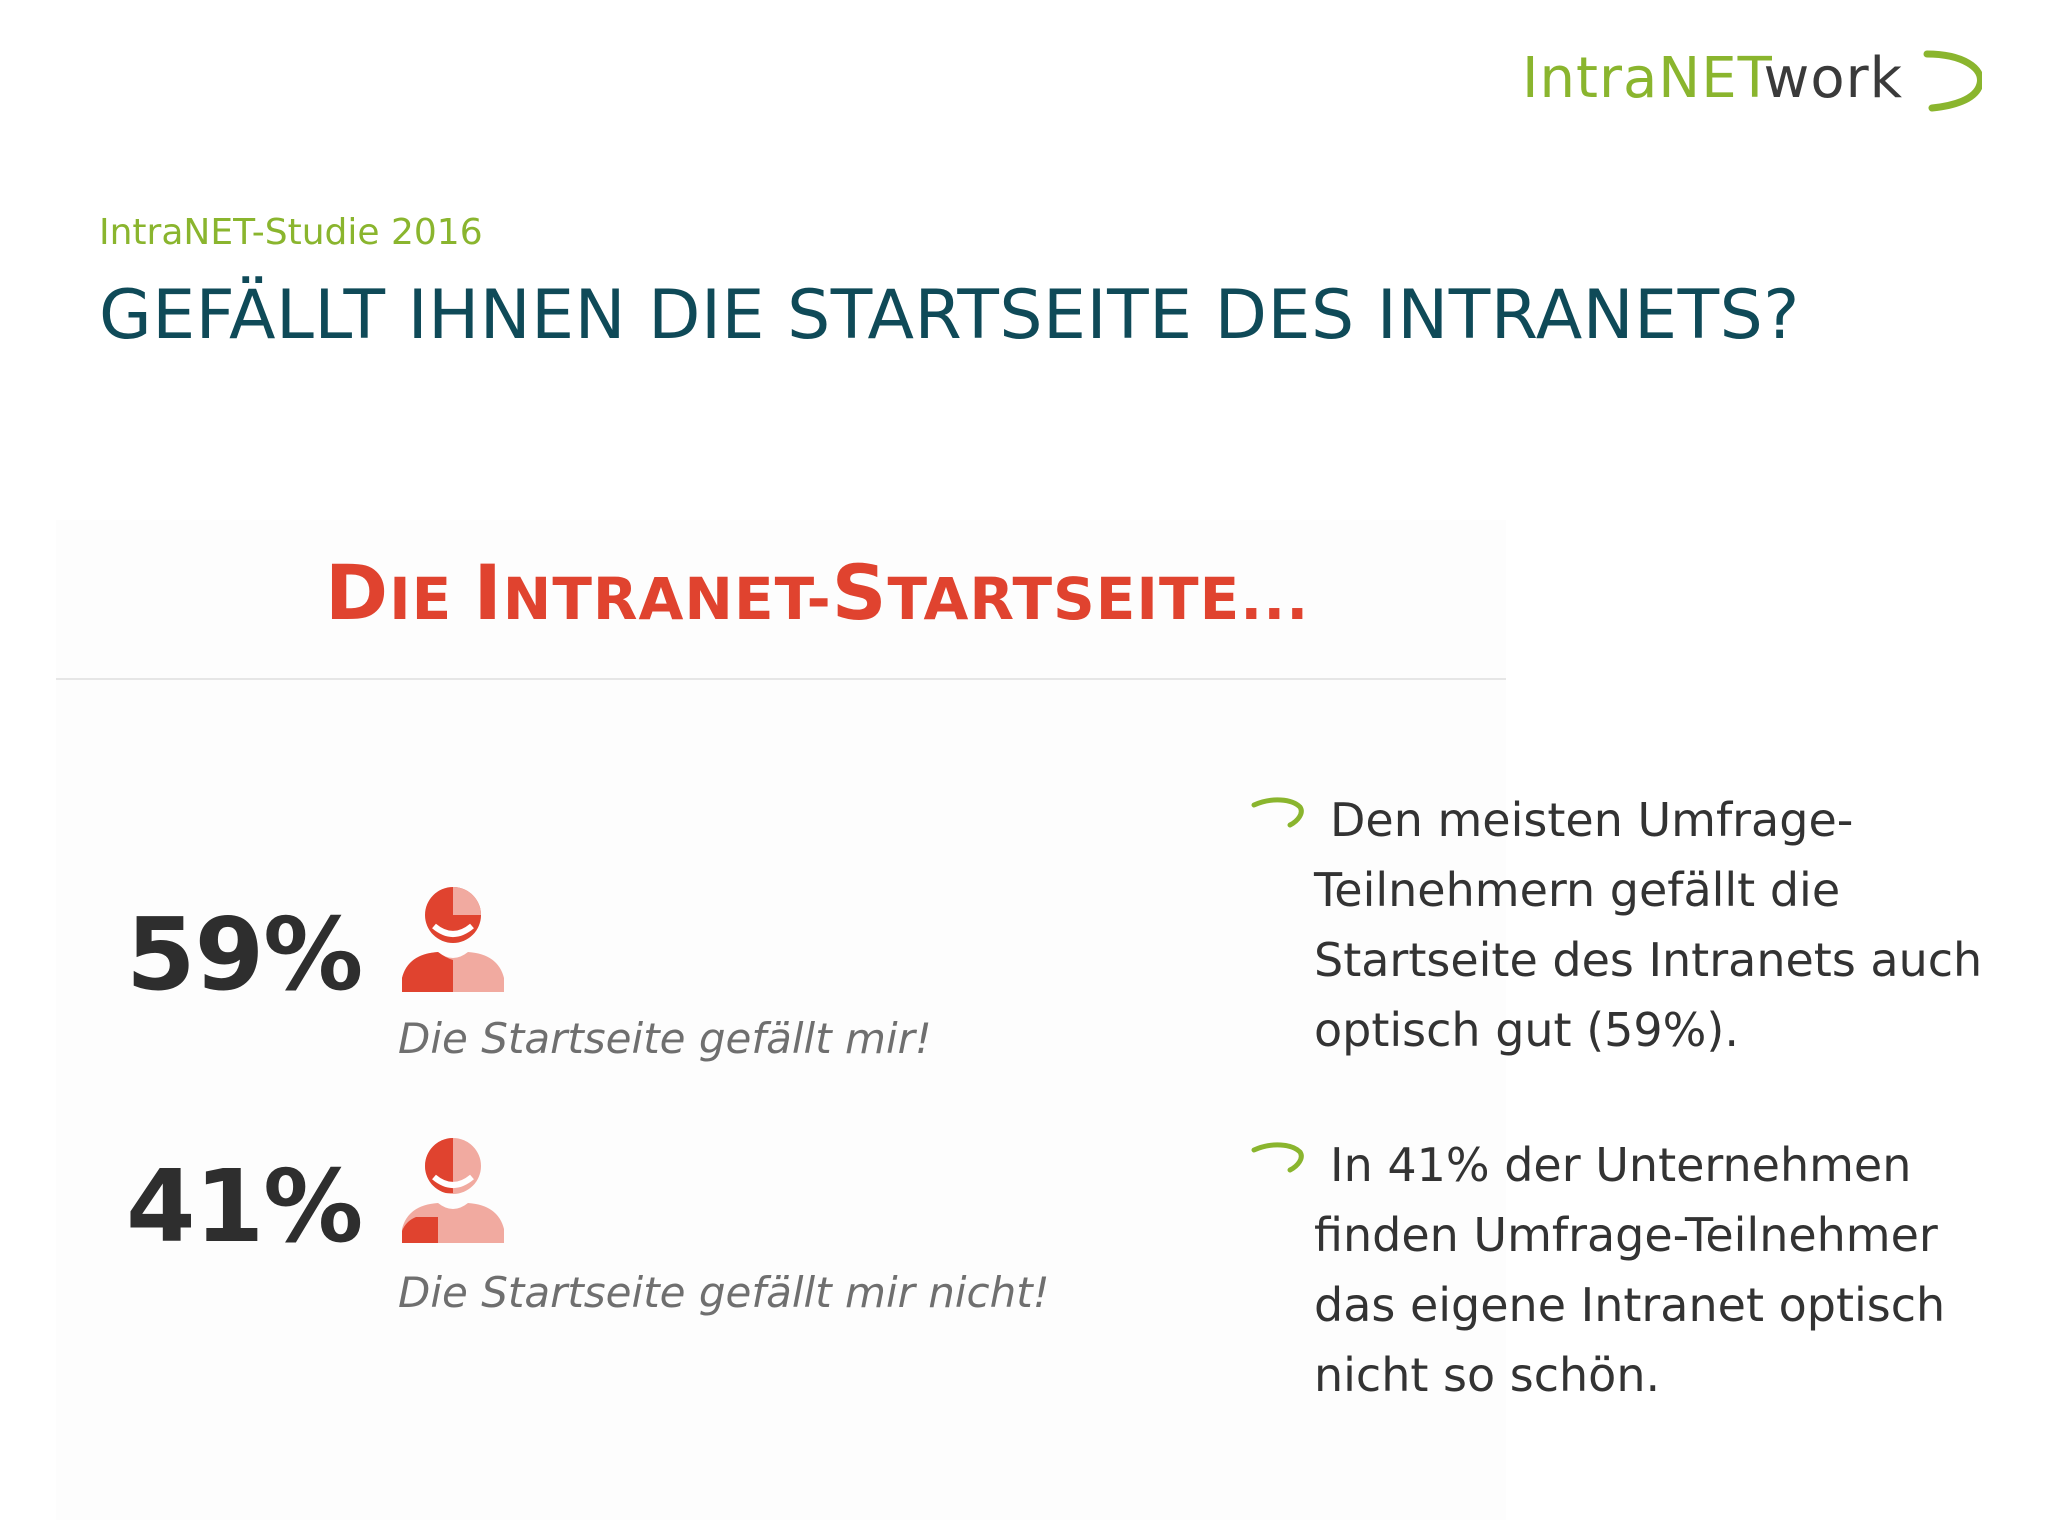 The width and height of the screenshot is (2048, 1536). I want to click on bullet-line: Den meisten Umfrage-, so click(1592, 820).